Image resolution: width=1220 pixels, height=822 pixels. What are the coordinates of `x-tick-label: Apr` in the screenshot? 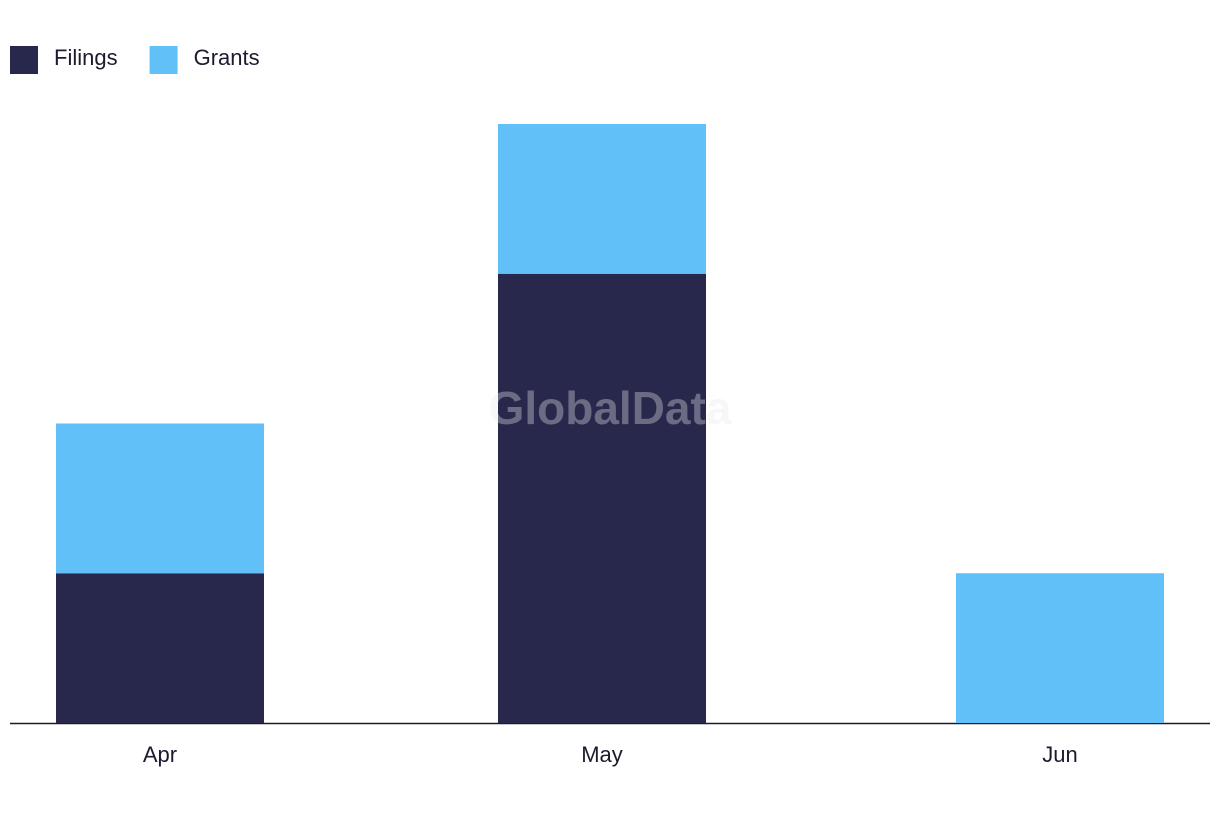 It's located at (160, 754).